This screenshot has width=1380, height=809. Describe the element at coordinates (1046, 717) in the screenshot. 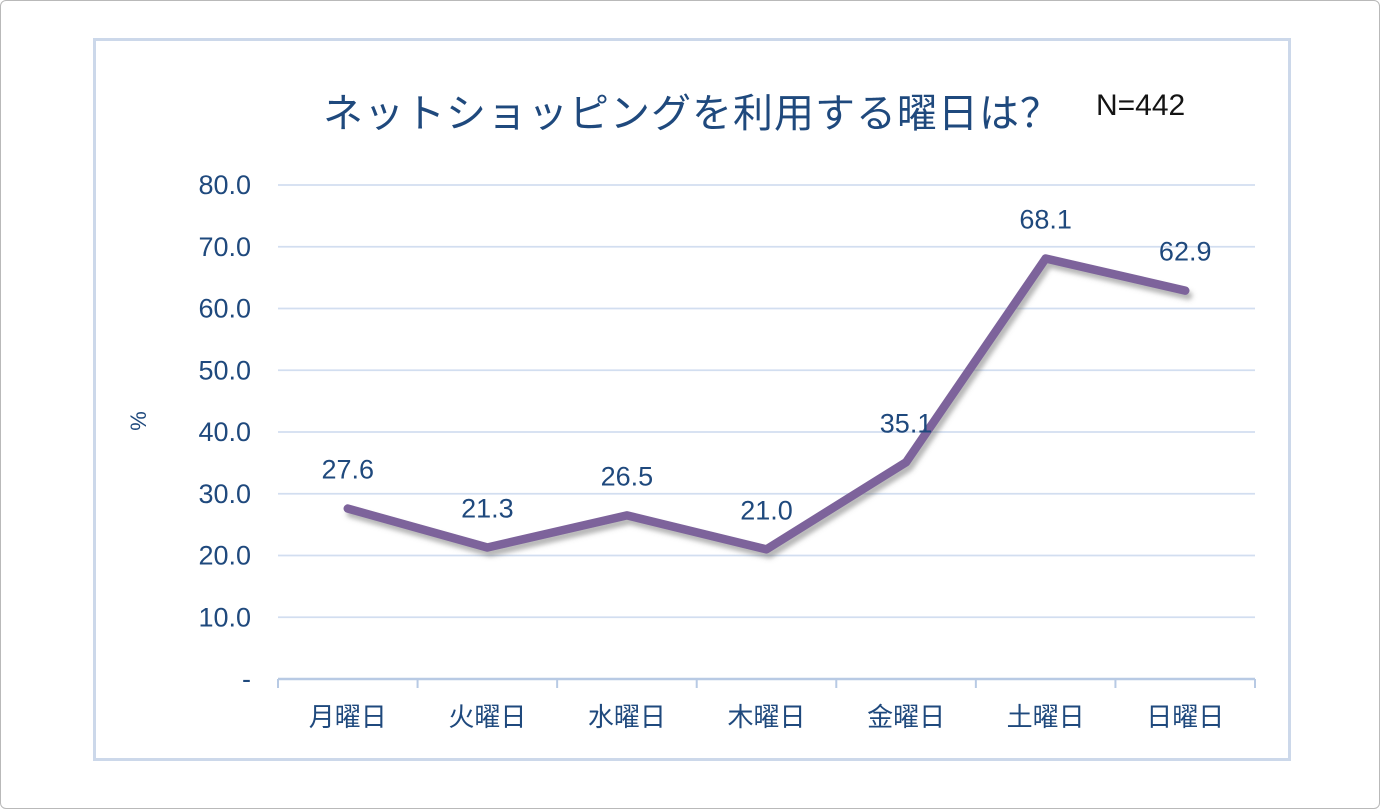

I see `x-axis-label: 土曜日` at that location.